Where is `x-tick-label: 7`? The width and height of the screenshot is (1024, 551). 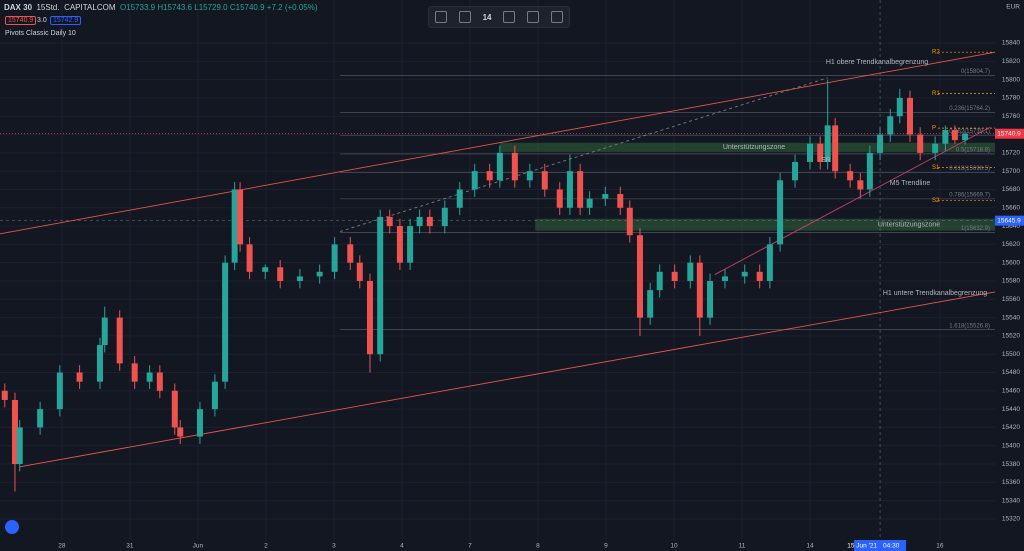
x-tick-label: 7 is located at coordinates (470, 546).